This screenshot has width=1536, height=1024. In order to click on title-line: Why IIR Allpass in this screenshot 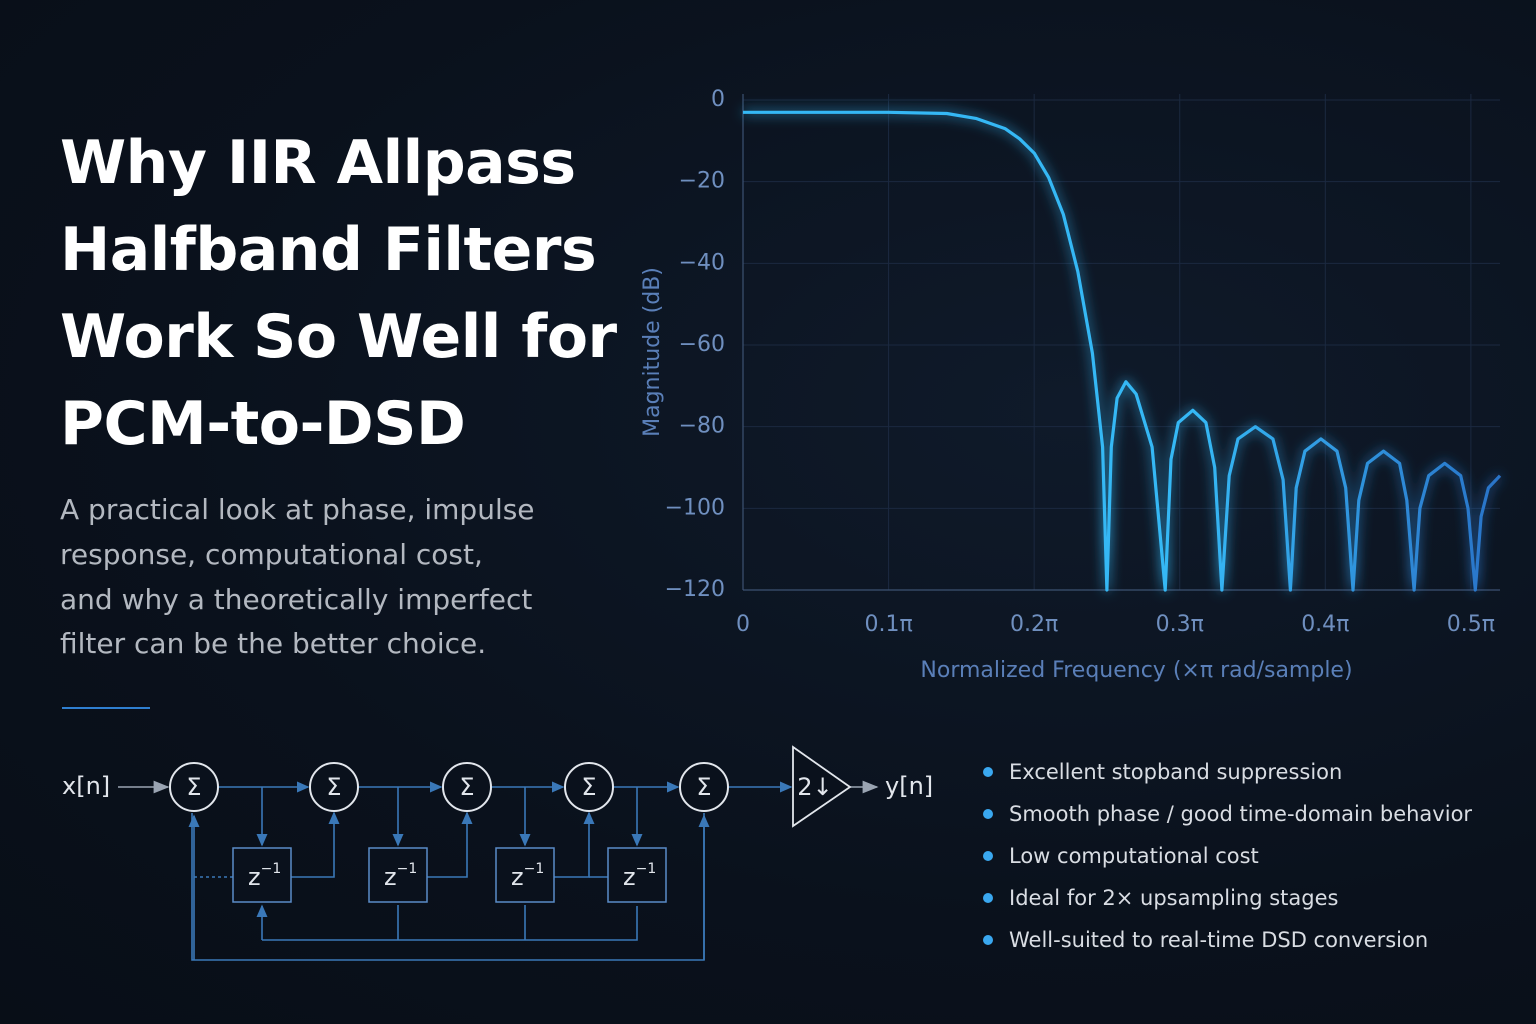, I will do `click(318, 163)`.